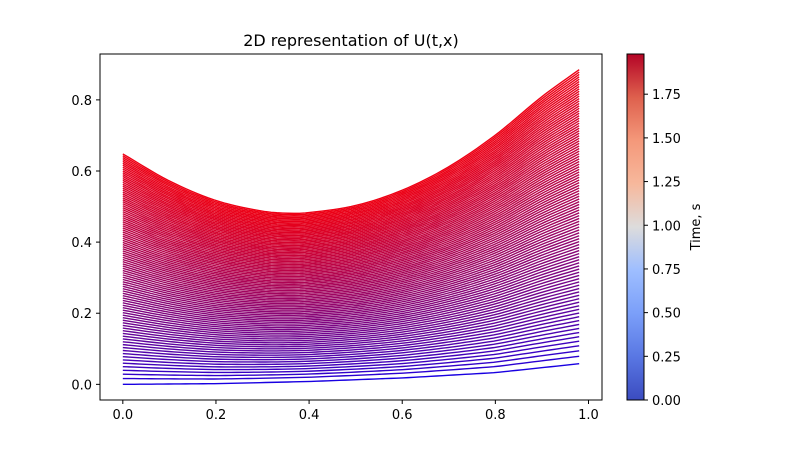  What do you see at coordinates (351, 40) in the screenshot?
I see `chart-title: 2D representation of U(t,x)` at bounding box center [351, 40].